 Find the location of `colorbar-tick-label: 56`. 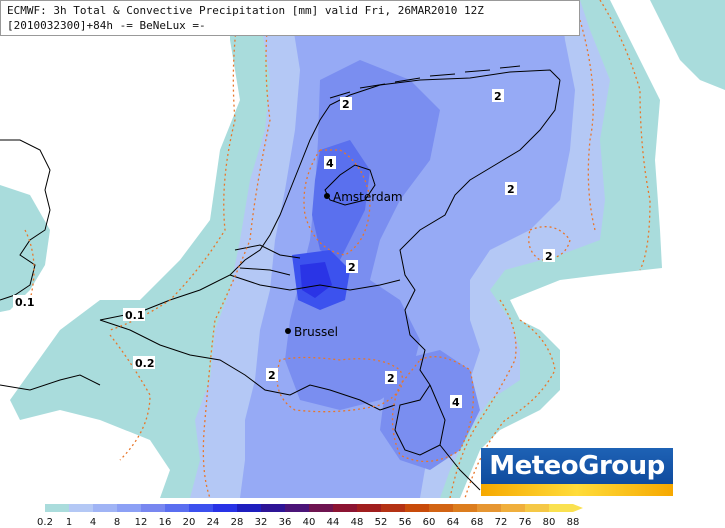

colorbar-tick-label: 56 is located at coordinates (405, 522).